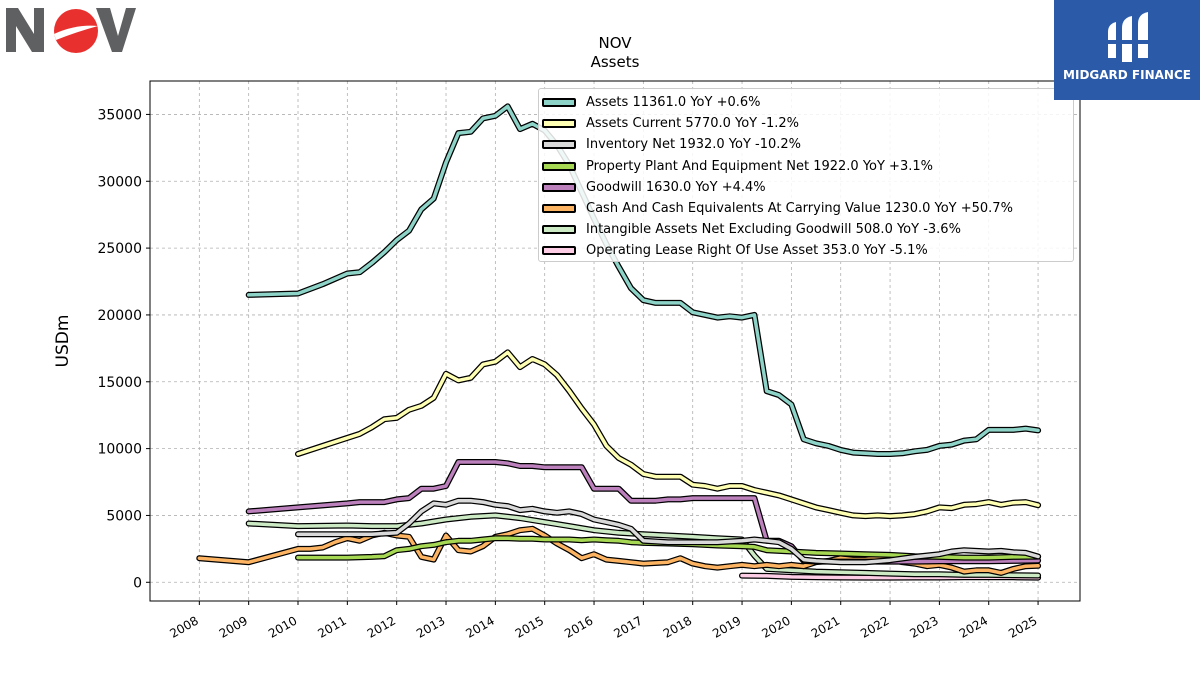 Image resolution: width=1200 pixels, height=675 pixels. Describe the element at coordinates (430, 626) in the screenshot. I see `x-tick-label: 2013` at that location.